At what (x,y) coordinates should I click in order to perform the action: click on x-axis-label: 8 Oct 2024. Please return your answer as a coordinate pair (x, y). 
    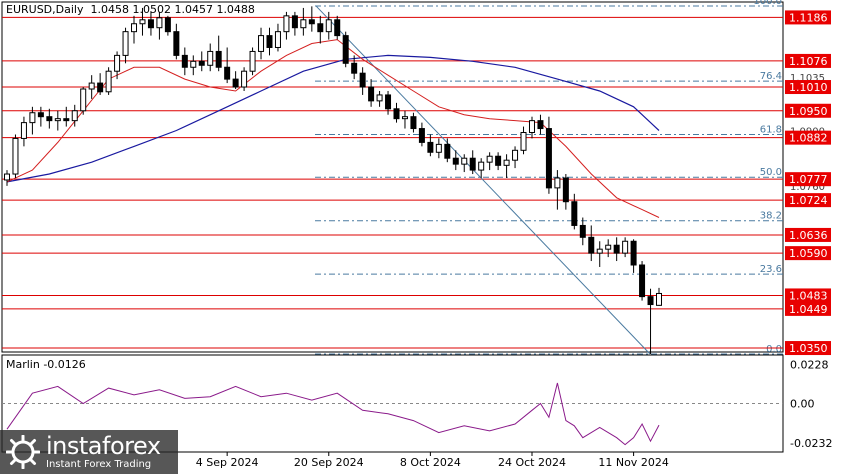
    Looking at the image, I should click on (430, 462).